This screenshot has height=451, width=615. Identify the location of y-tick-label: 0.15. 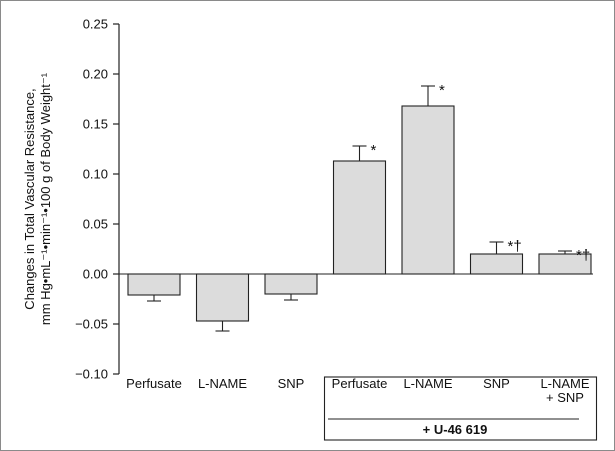
(95, 124).